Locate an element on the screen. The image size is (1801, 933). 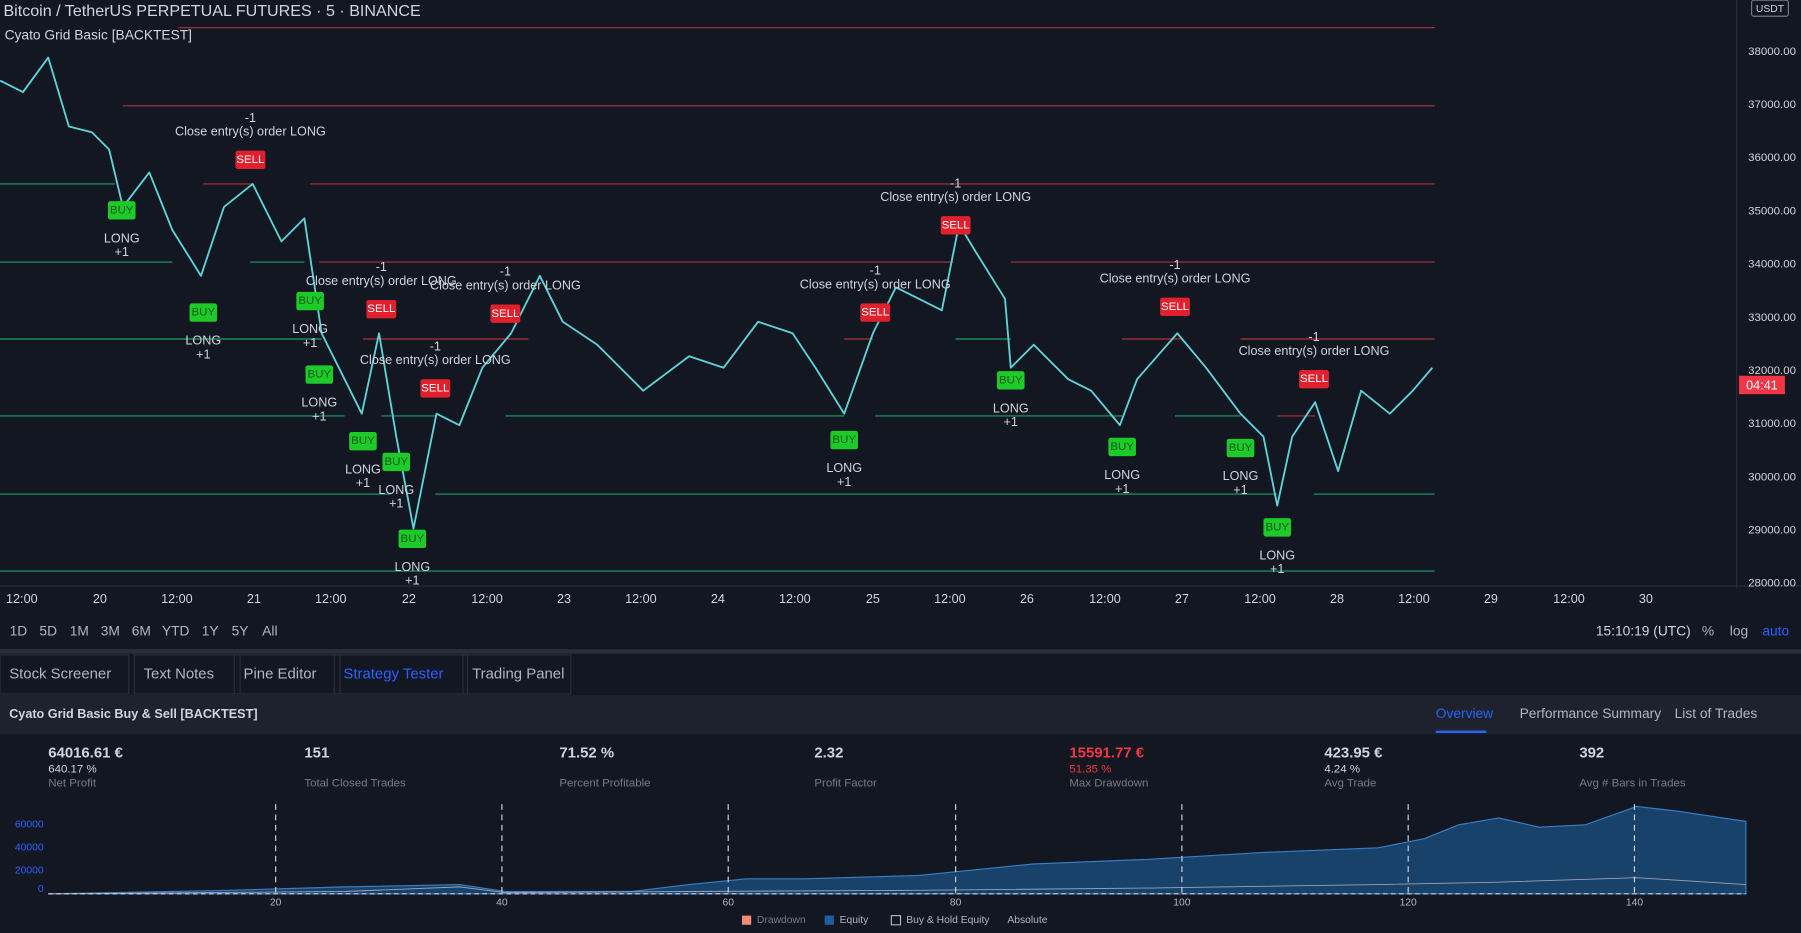
range-button: 5Y is located at coordinates (240, 631).